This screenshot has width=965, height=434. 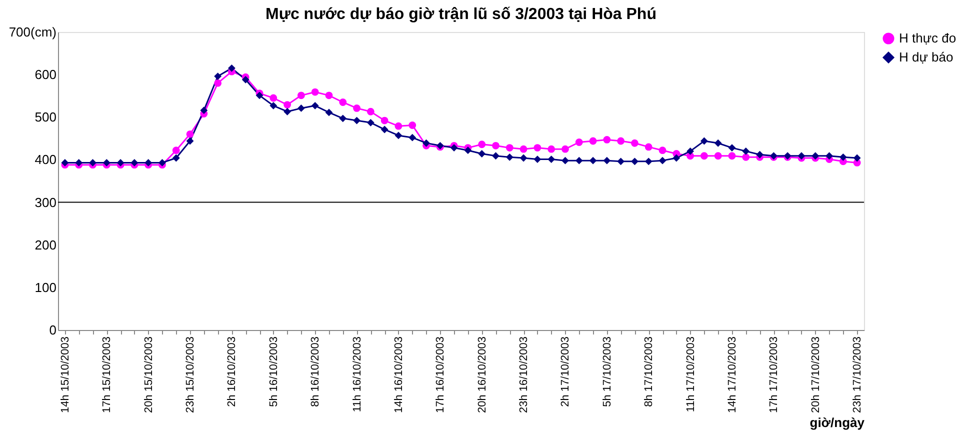 I want to click on x-tick-label: 20h 16/10/2003, so click(x=482, y=374).